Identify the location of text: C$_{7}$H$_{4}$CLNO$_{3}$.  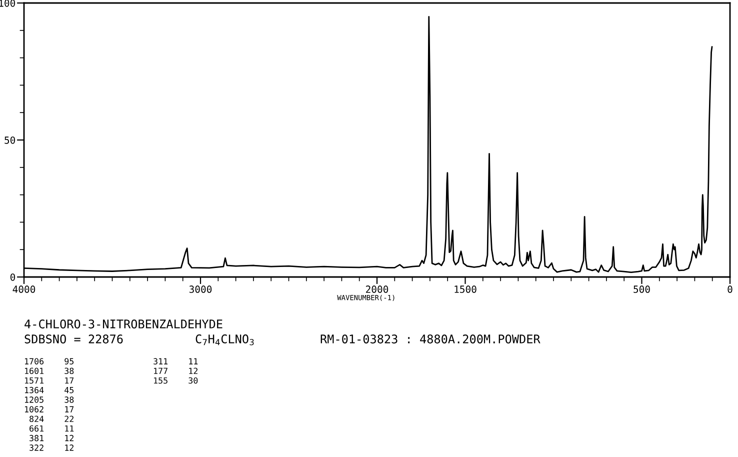
(225, 340).